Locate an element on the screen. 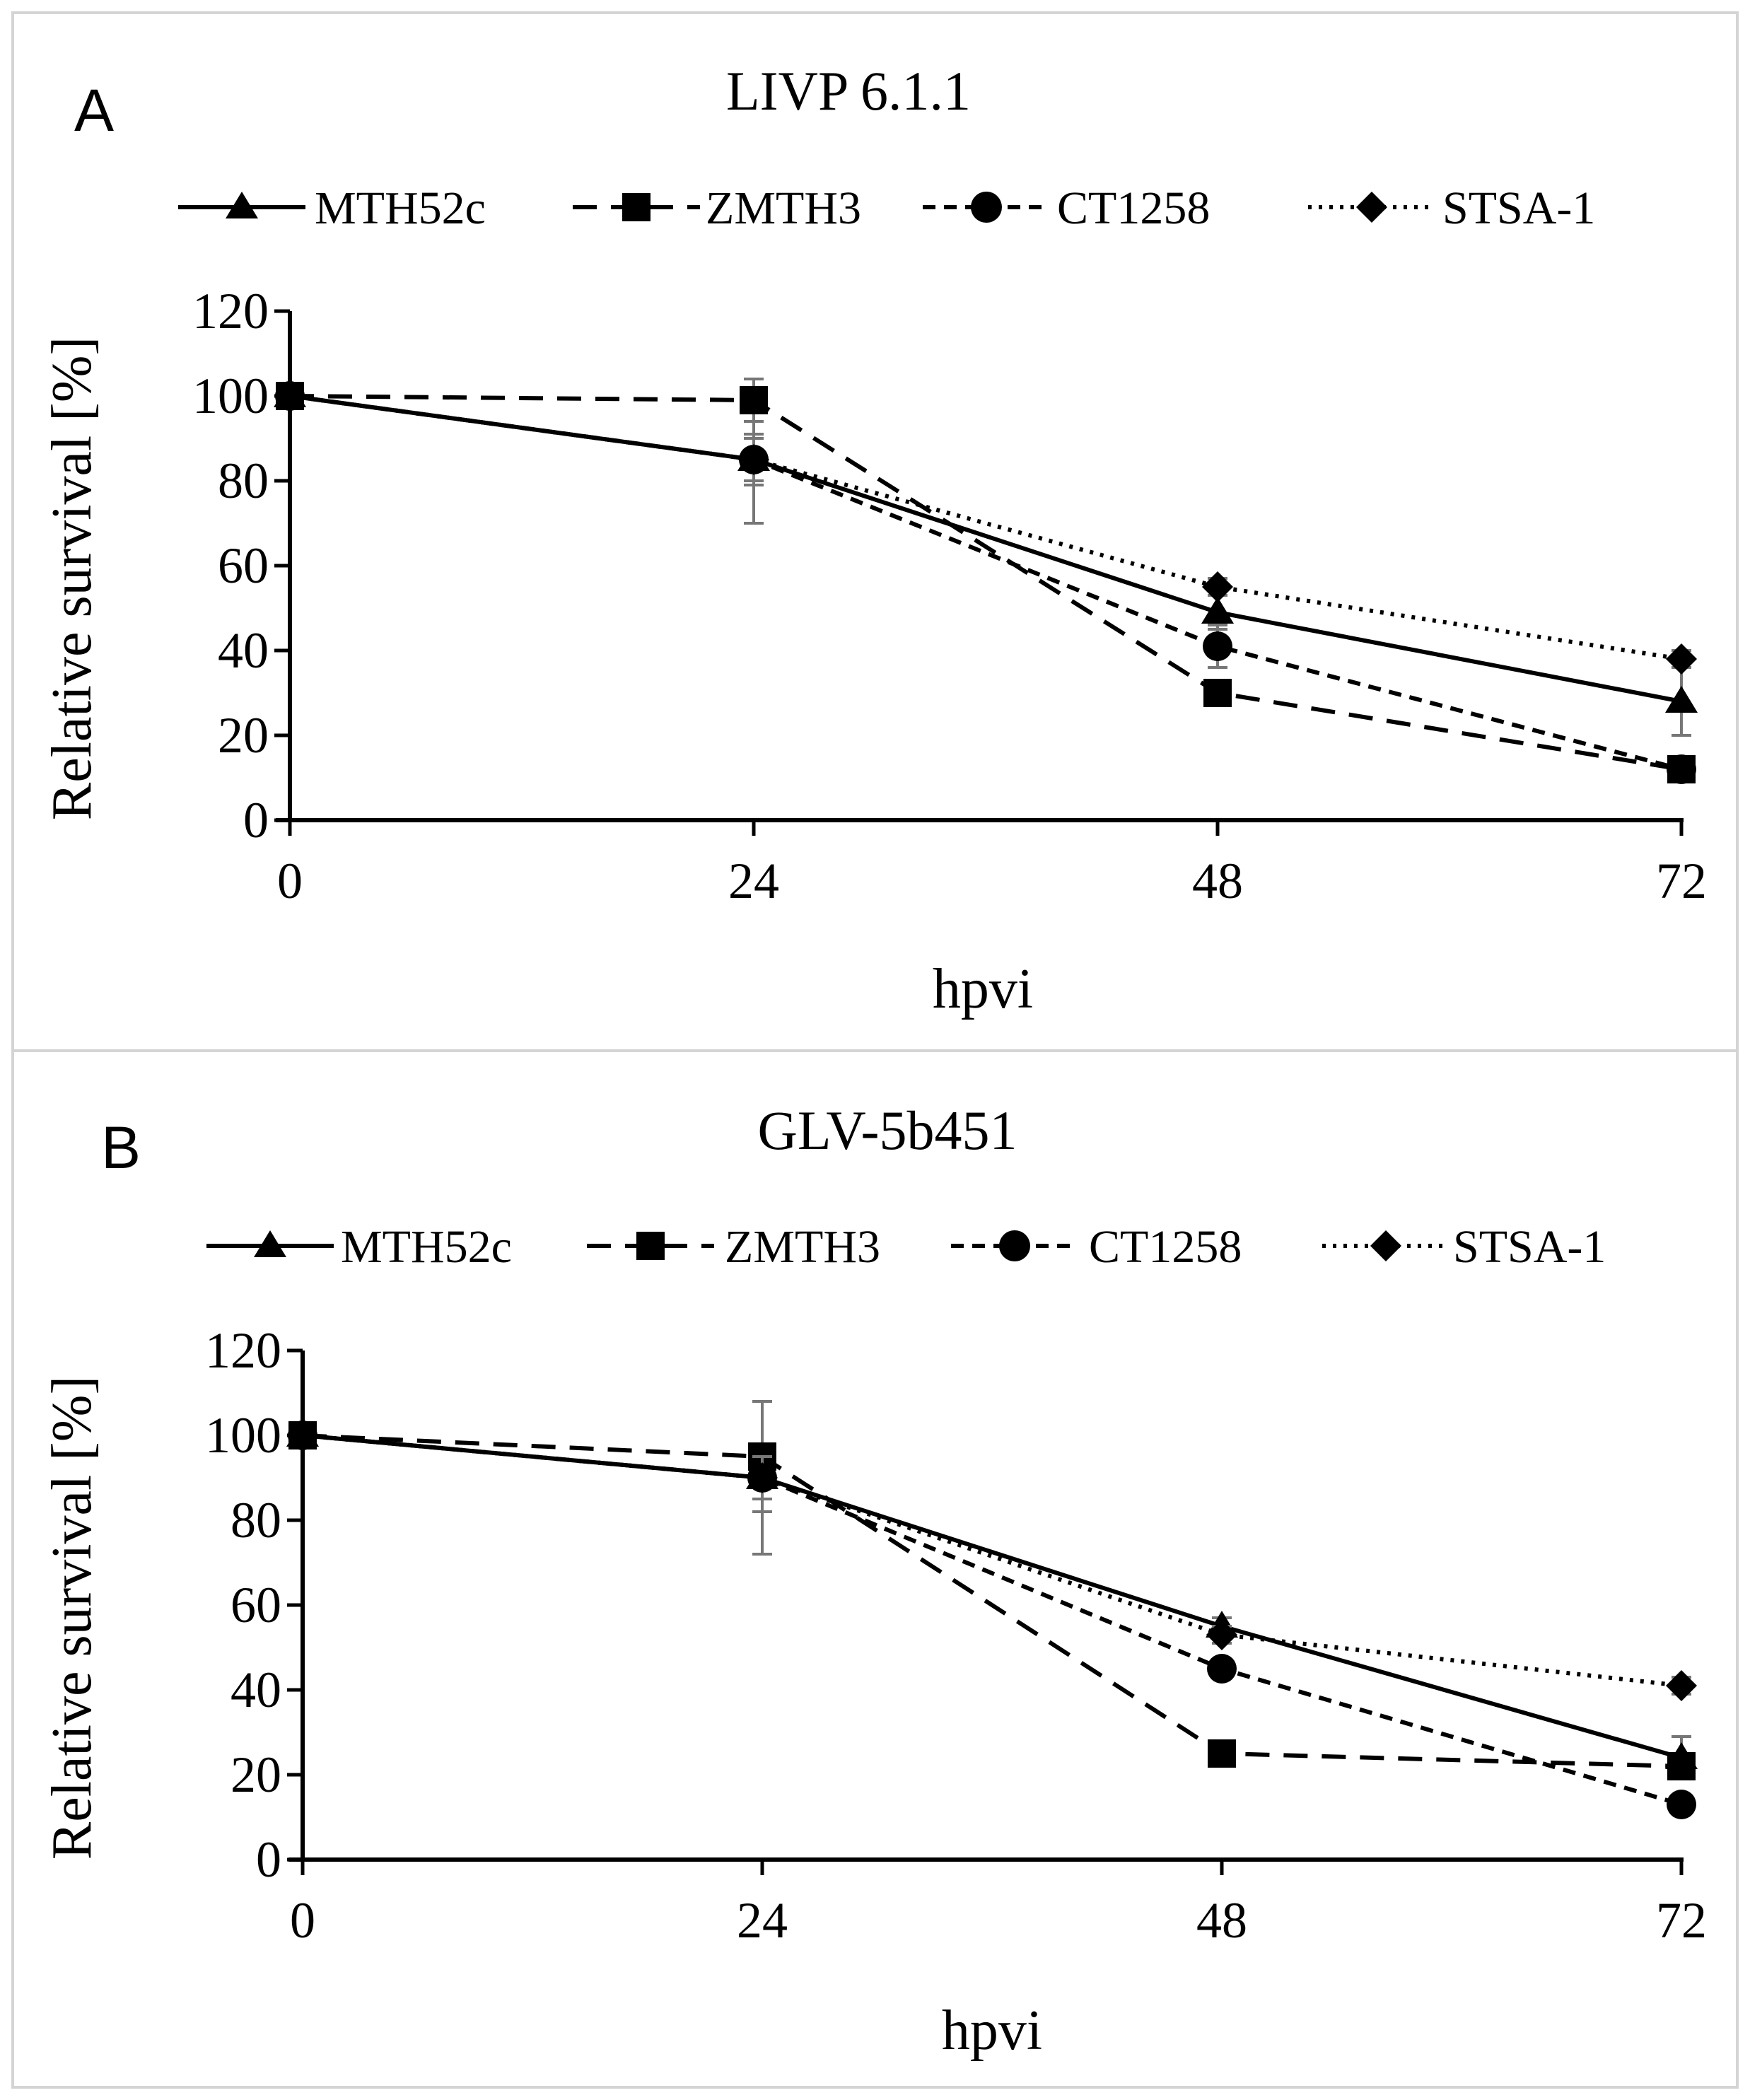  panel-a-x-axis-label: hpvi is located at coordinates (983, 989).